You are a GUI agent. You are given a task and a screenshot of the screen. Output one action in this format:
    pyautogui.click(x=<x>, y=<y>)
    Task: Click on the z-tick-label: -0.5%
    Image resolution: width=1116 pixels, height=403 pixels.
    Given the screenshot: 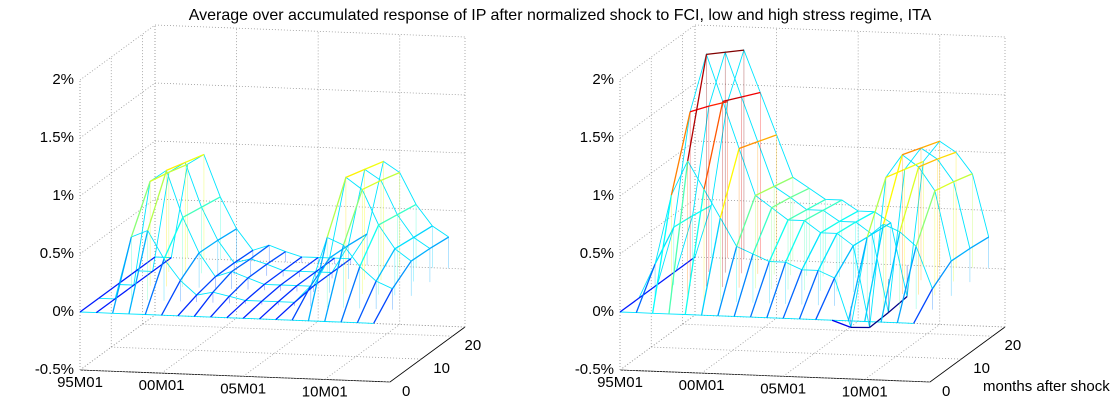 What is the action you would take?
    pyautogui.click(x=594, y=369)
    